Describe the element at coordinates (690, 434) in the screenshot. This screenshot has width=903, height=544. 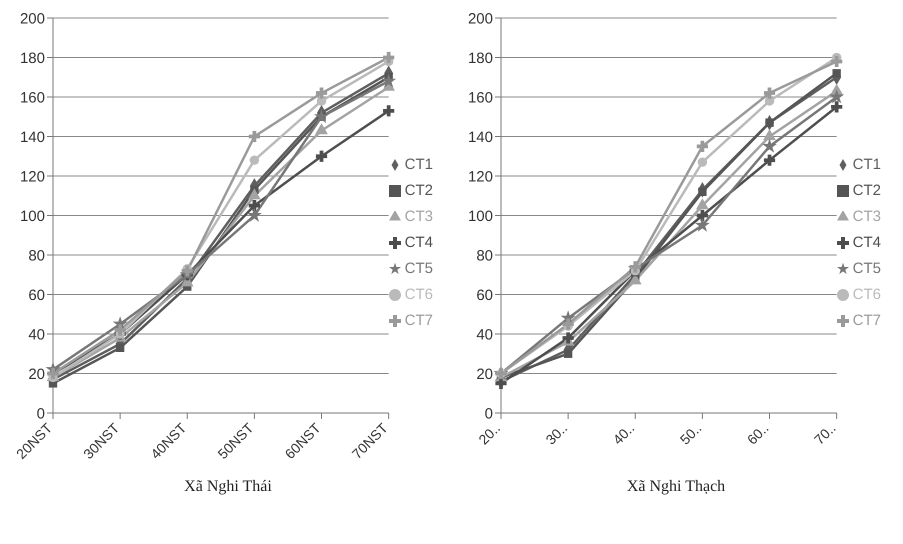
I see `x-tick-label: 50..` at that location.